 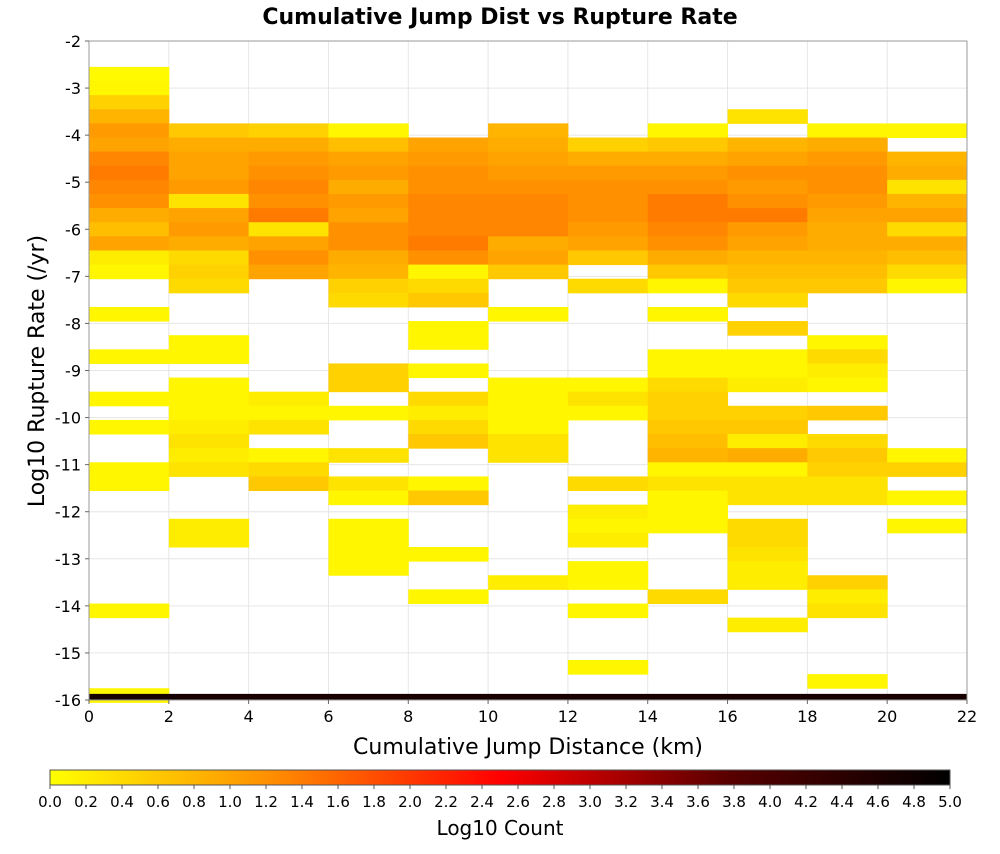 What do you see at coordinates (73, 182) in the screenshot?
I see `y-tick-label: -5` at bounding box center [73, 182].